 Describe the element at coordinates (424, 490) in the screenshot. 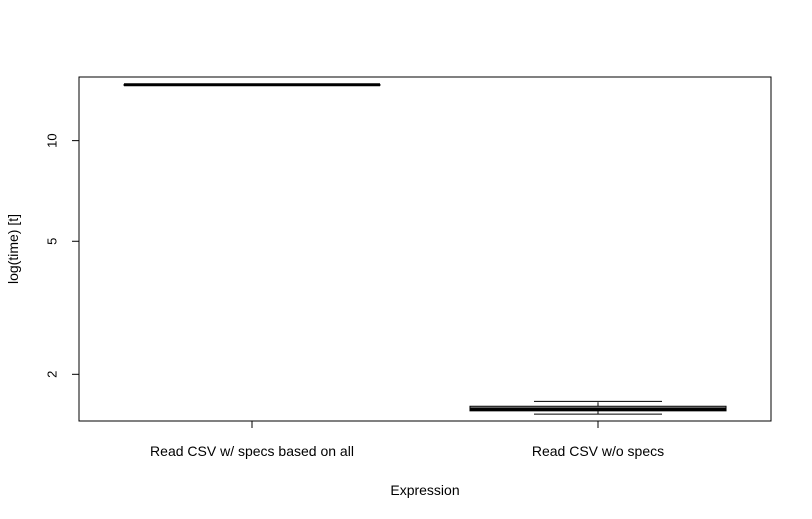

I see `x-axis-label: Expression` at that location.